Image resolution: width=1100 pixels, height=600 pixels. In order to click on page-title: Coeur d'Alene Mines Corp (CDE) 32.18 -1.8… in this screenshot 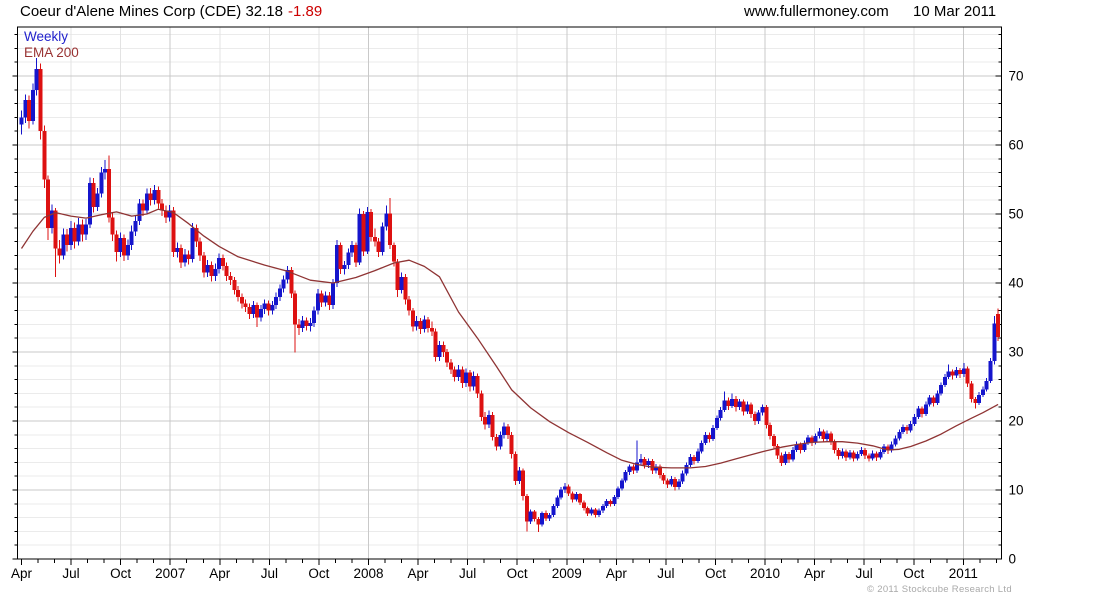, I will do `click(171, 11)`.